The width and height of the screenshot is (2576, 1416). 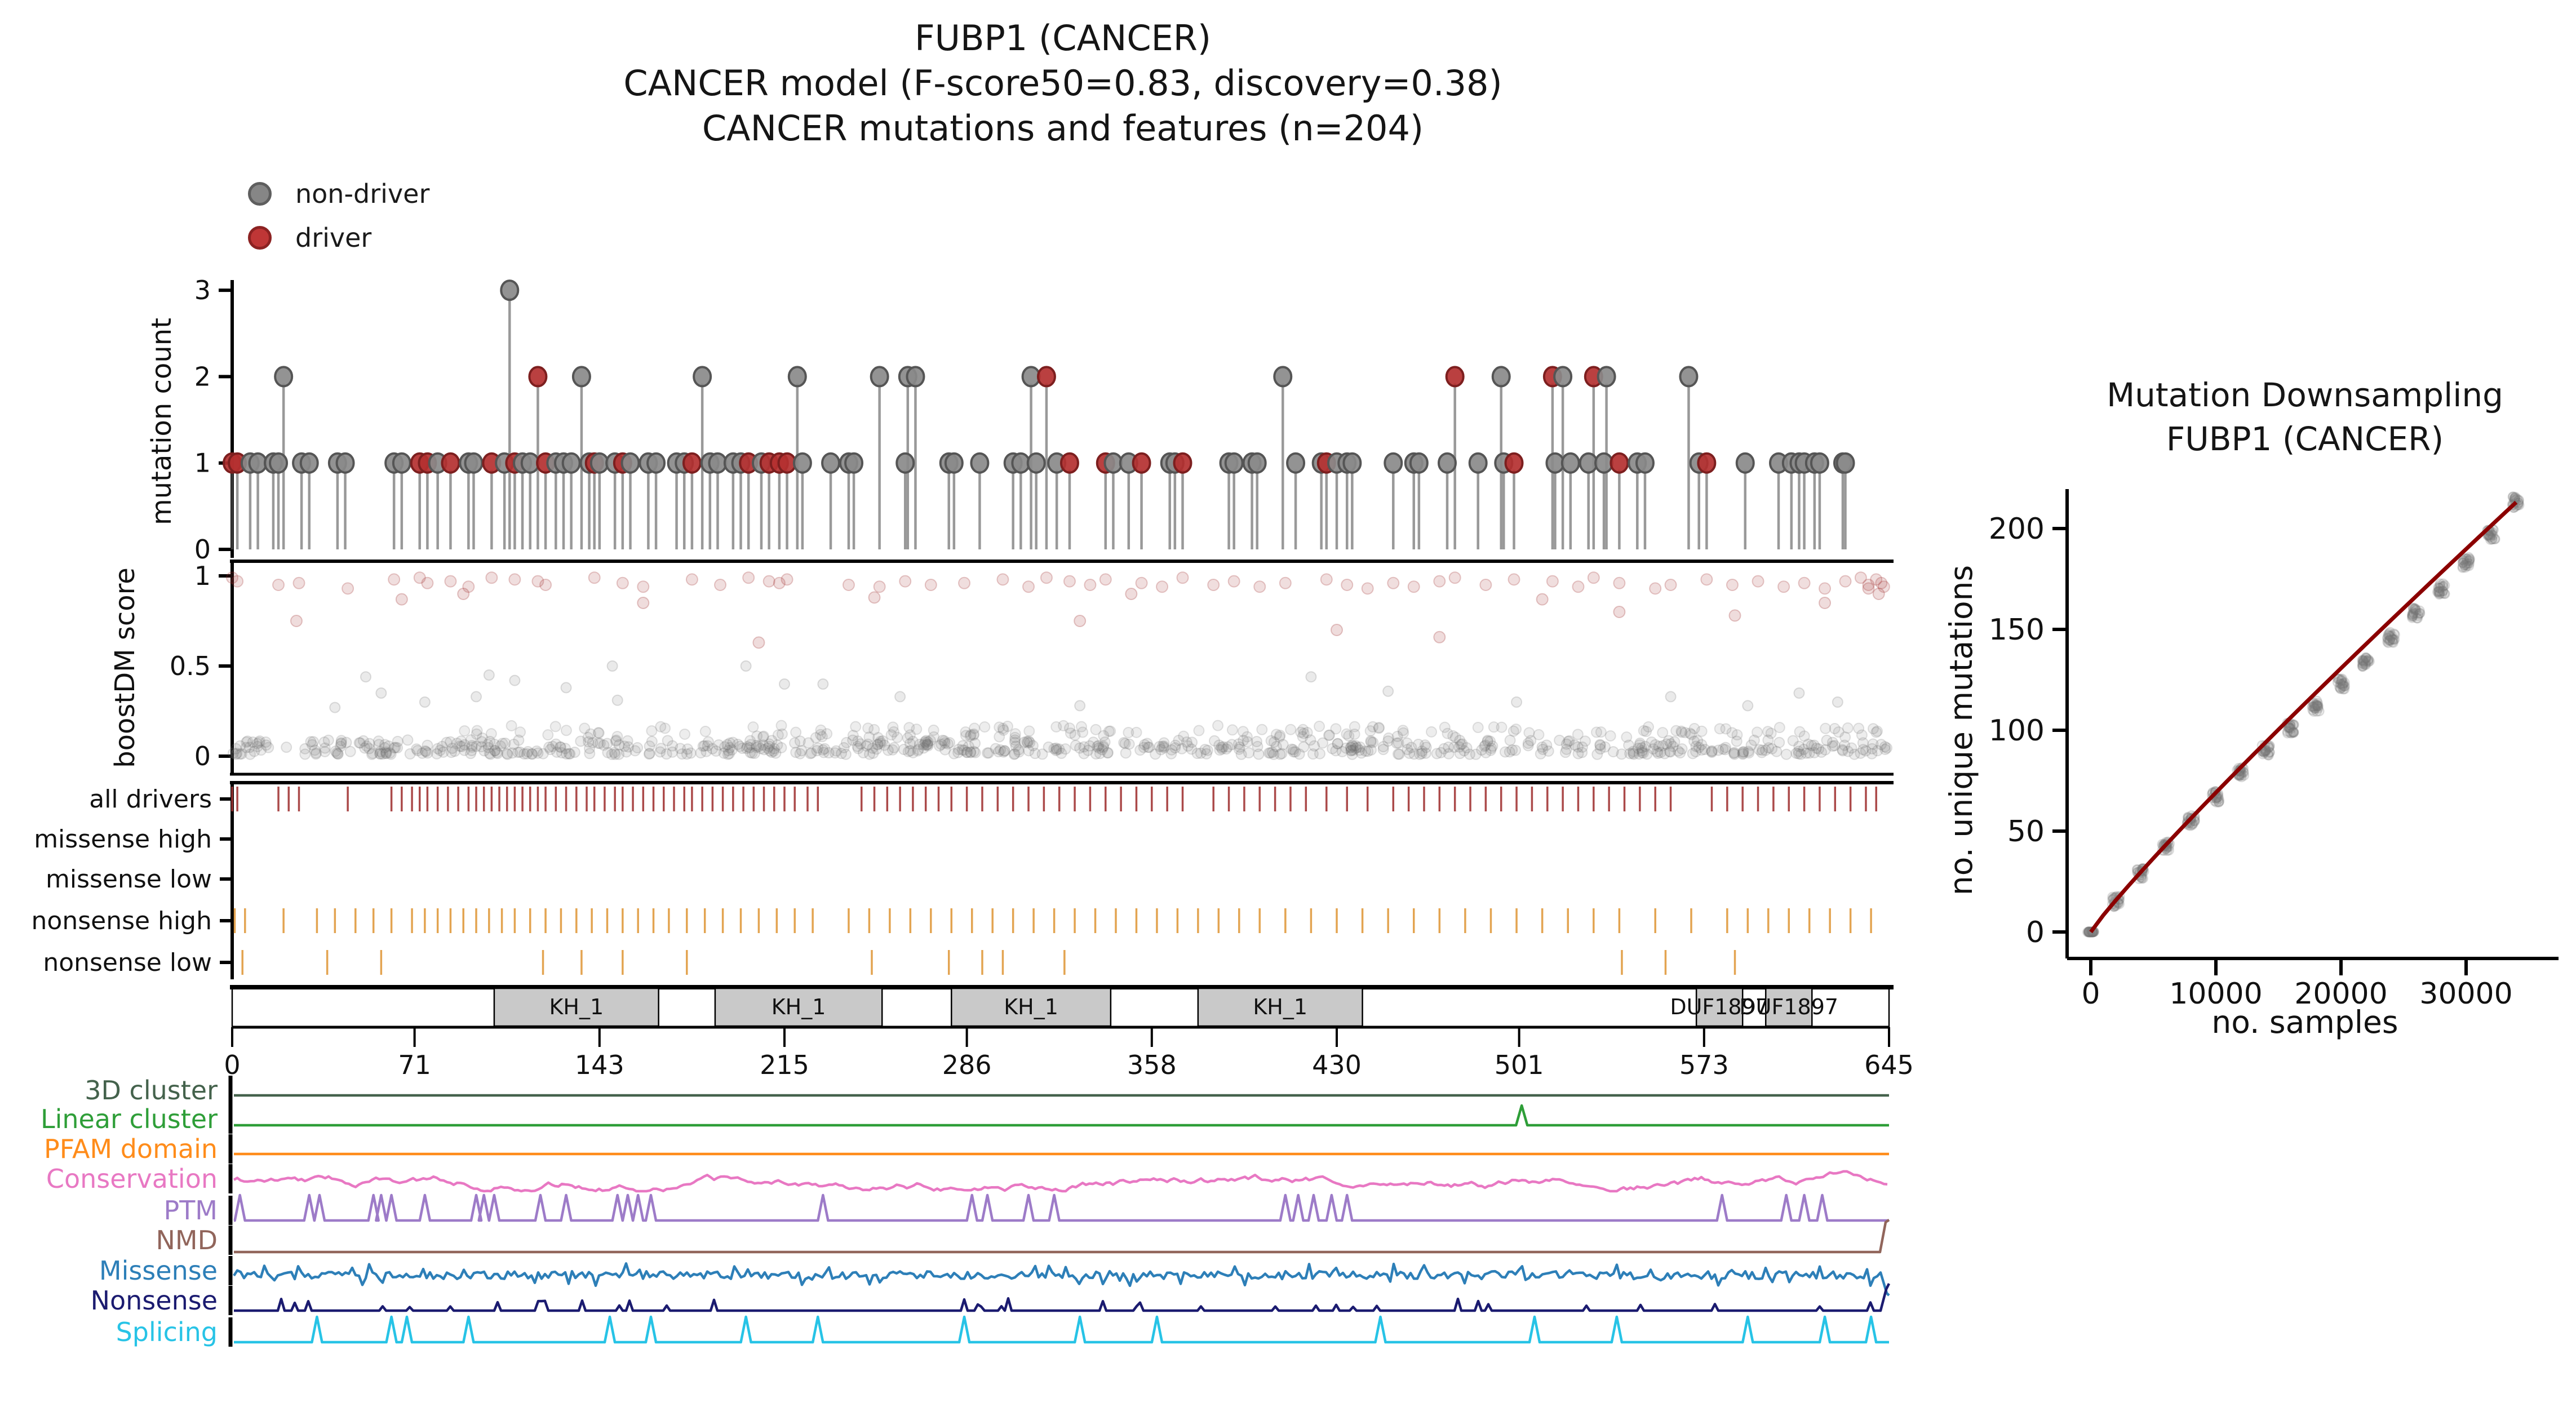 I want to click on tick-label: 30000, so click(x=2465, y=994).